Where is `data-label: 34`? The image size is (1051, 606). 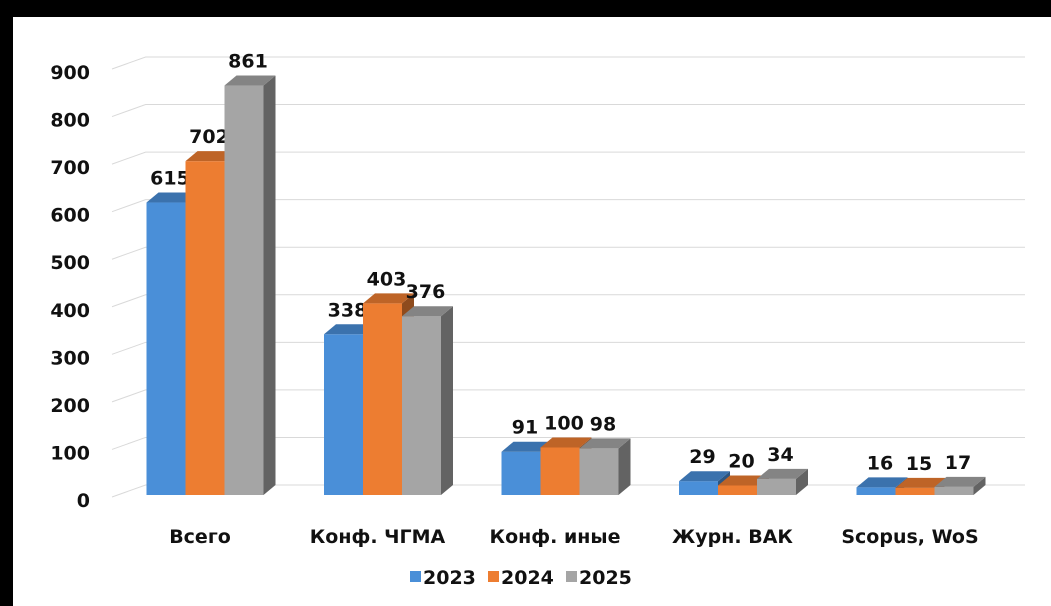
data-label: 34 is located at coordinates (780, 455).